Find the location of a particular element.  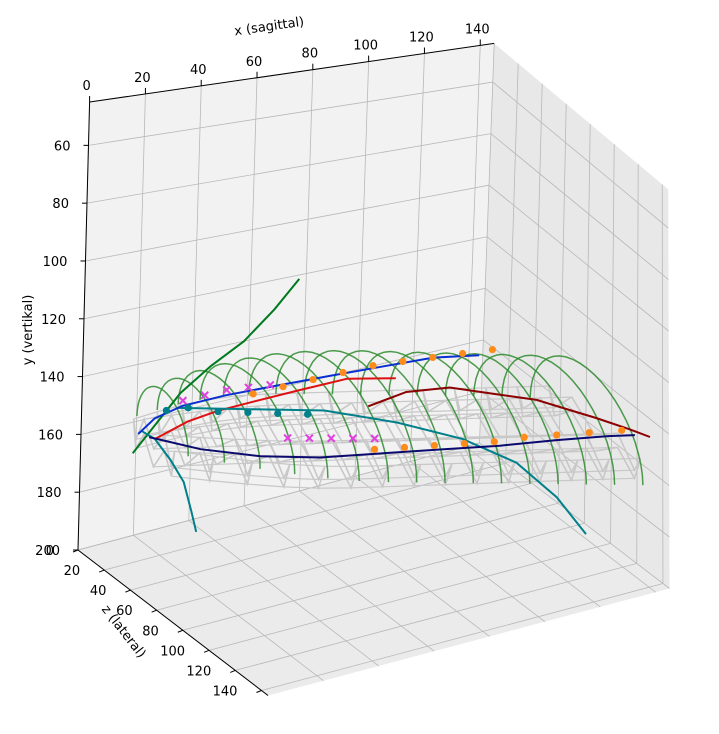

x-tick-label: 100 is located at coordinates (365, 46).